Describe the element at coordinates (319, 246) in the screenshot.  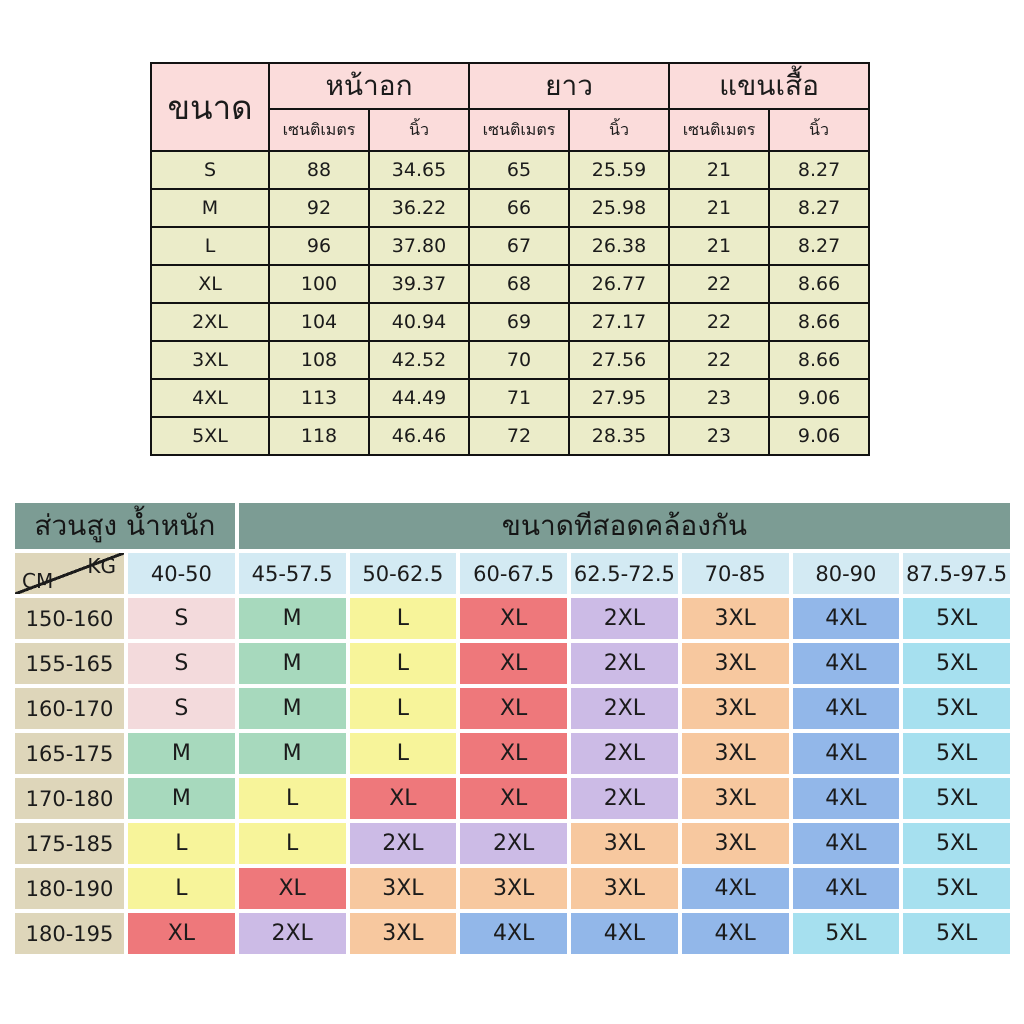
I see `measurement-value-cell: 96` at that location.